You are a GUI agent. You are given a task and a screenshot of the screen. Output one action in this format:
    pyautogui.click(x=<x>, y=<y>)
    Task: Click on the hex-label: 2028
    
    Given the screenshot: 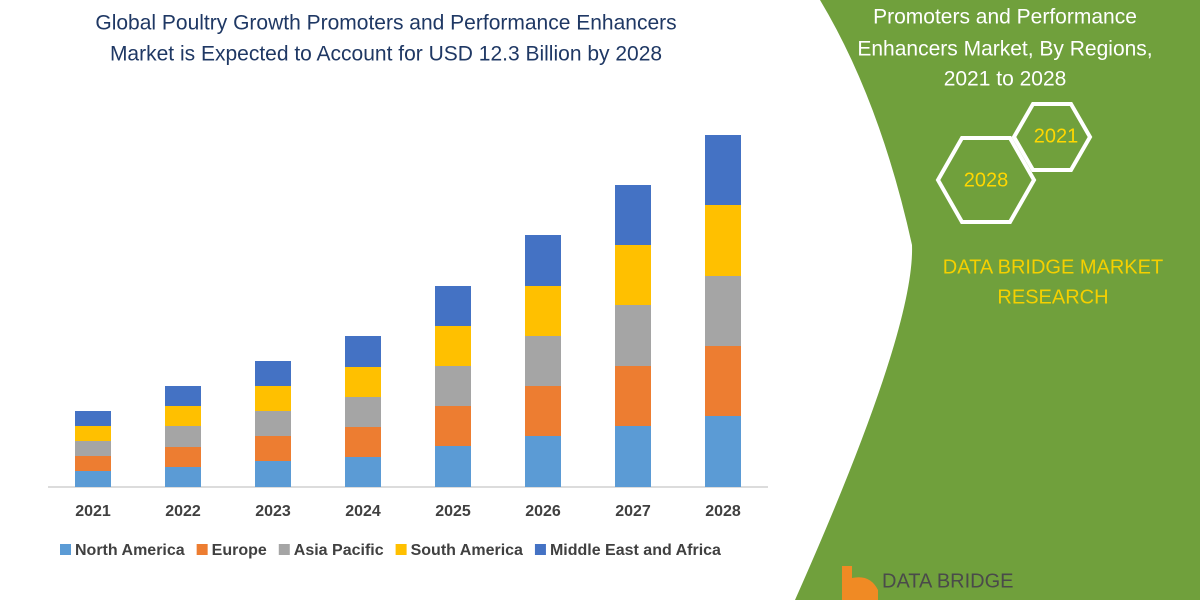 What is the action you would take?
    pyautogui.click(x=986, y=180)
    